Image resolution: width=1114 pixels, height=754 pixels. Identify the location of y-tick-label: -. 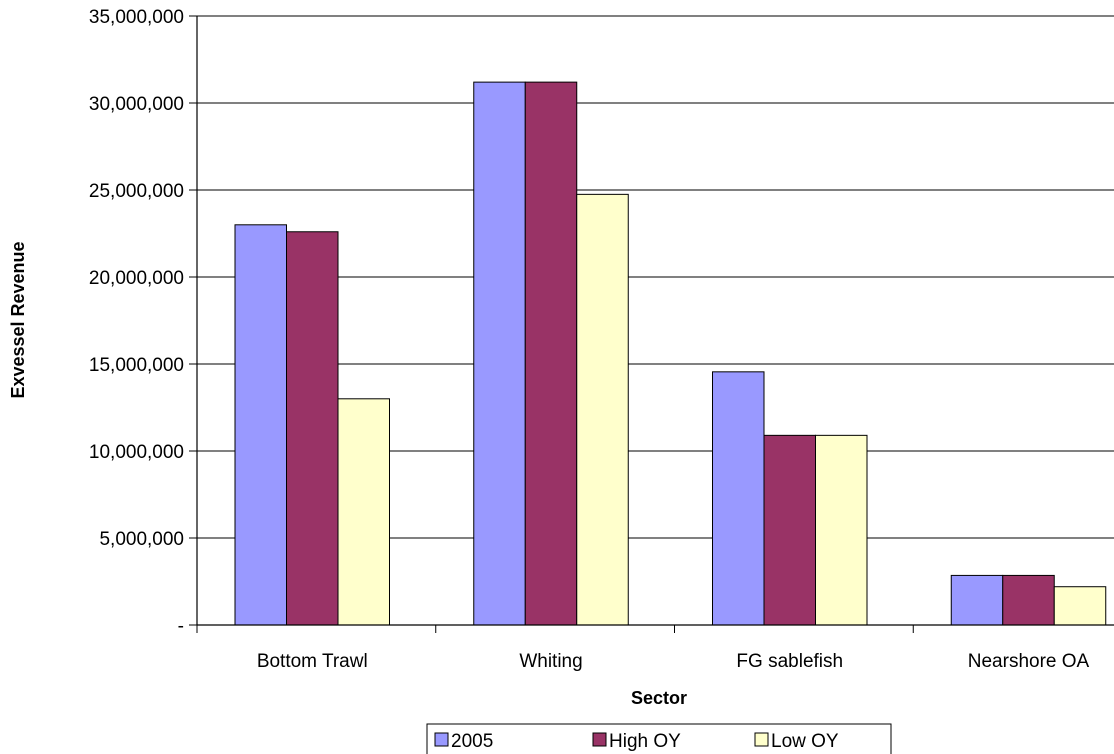
(181, 626).